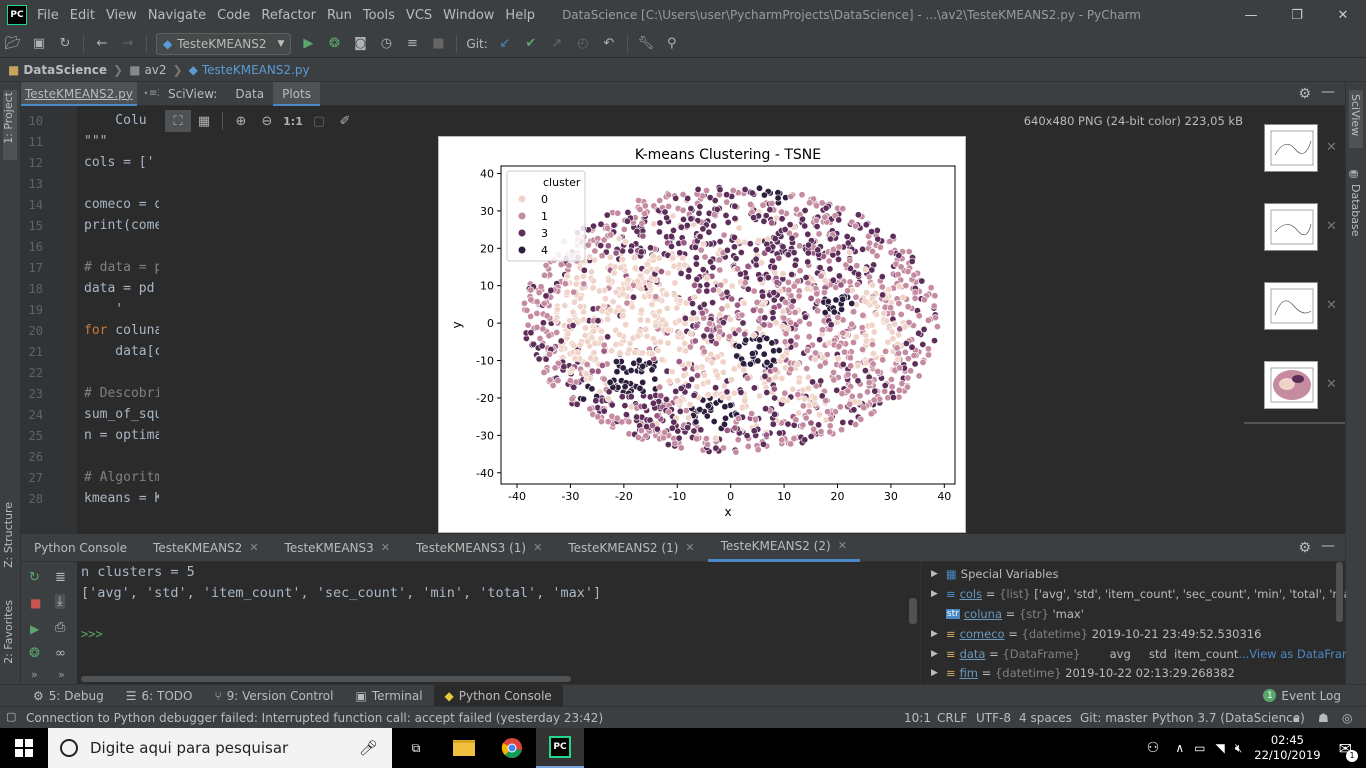 This screenshot has height=768, width=1366. What do you see at coordinates (8, 118) in the screenshot?
I see `tab-project: 1: Project` at bounding box center [8, 118].